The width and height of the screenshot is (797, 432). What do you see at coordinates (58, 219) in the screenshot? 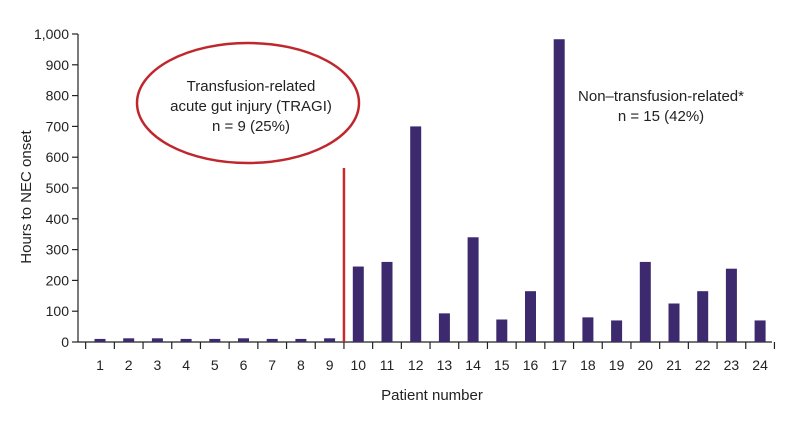
I see `y-tick-label: 400` at bounding box center [58, 219].